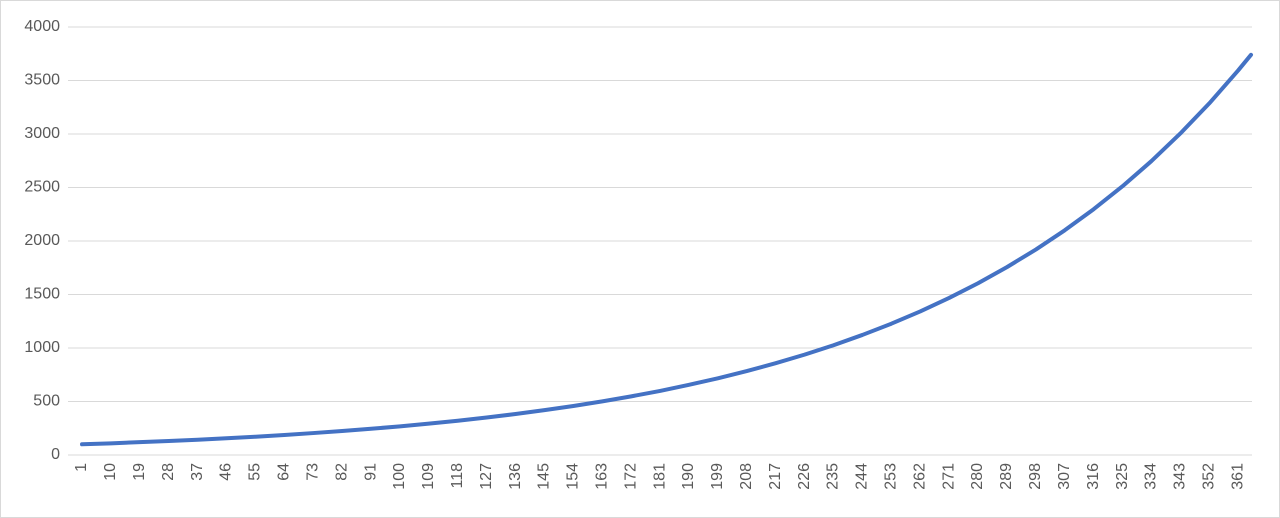 The image size is (1280, 518). What do you see at coordinates (630, 476) in the screenshot?
I see `x-tick-label: 172` at bounding box center [630, 476].